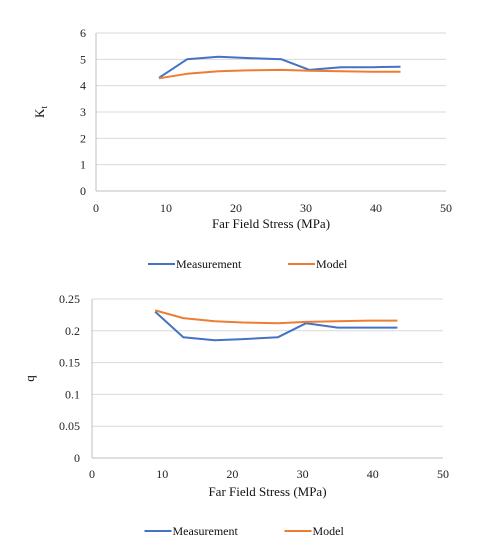  I want to click on y-axis-title-main: q, so click(29, 378).